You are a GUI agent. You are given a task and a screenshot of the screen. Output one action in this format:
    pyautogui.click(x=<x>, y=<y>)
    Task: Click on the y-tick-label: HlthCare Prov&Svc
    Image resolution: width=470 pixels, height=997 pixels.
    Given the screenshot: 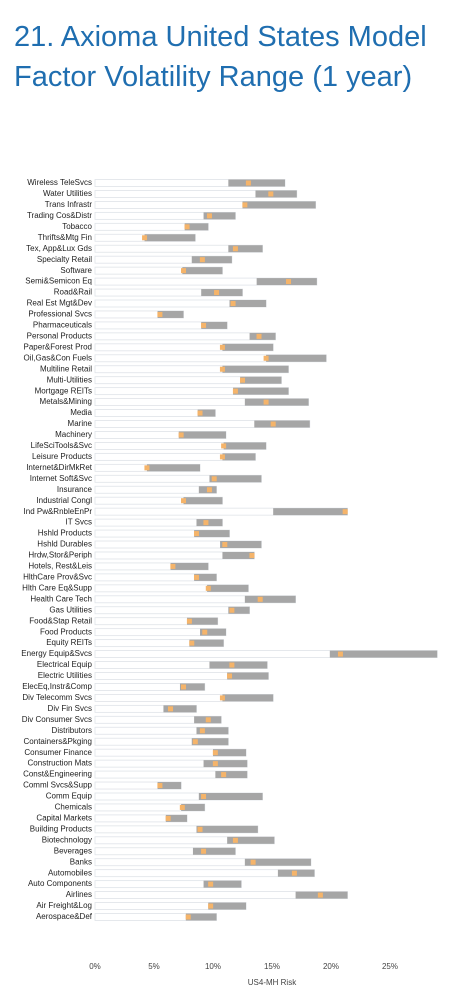 What is the action you would take?
    pyautogui.click(x=57, y=576)
    